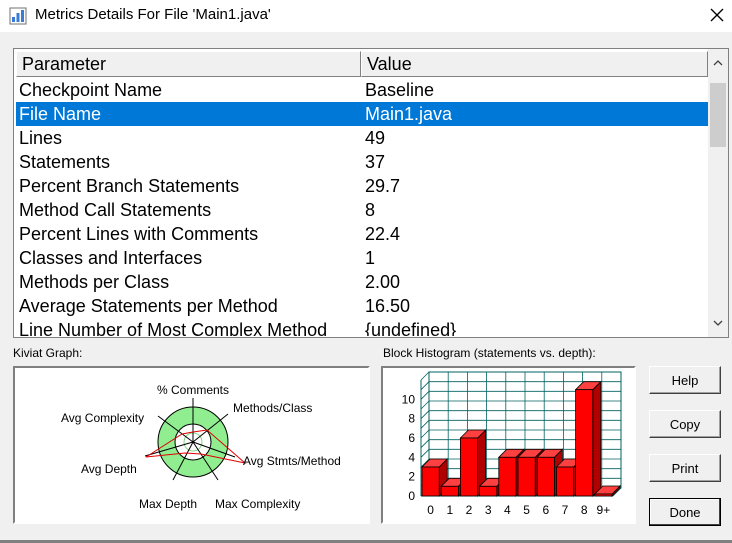  Describe the element at coordinates (111, 258) in the screenshot. I see `parameter-cell: Classes and Interfaces` at that location.